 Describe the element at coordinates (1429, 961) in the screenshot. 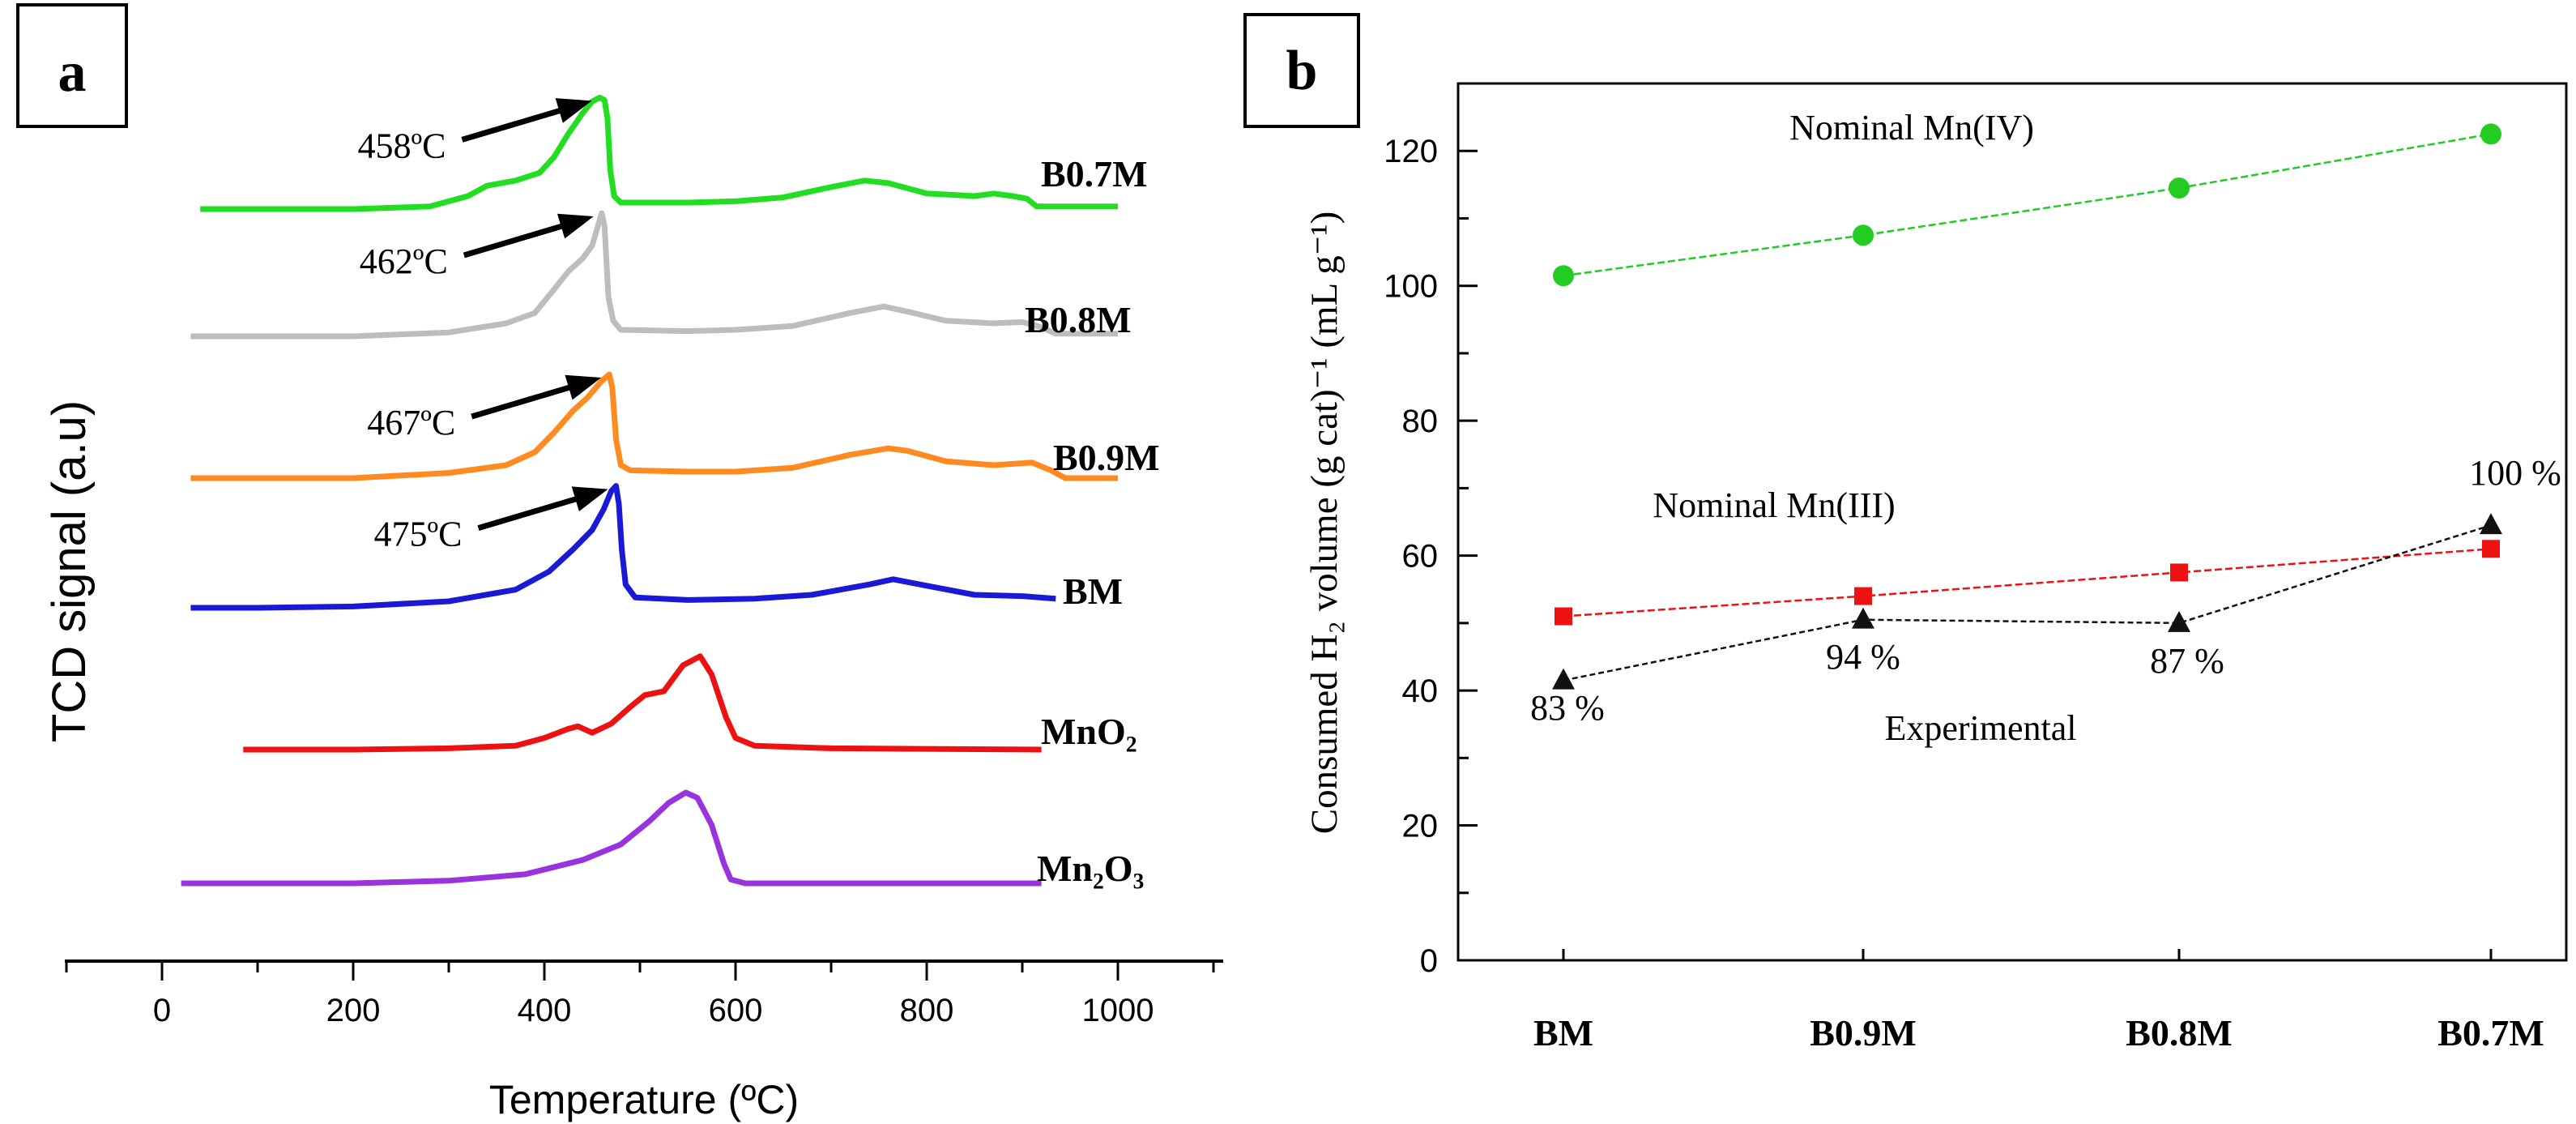

I see `y-tick-label: 0` at that location.